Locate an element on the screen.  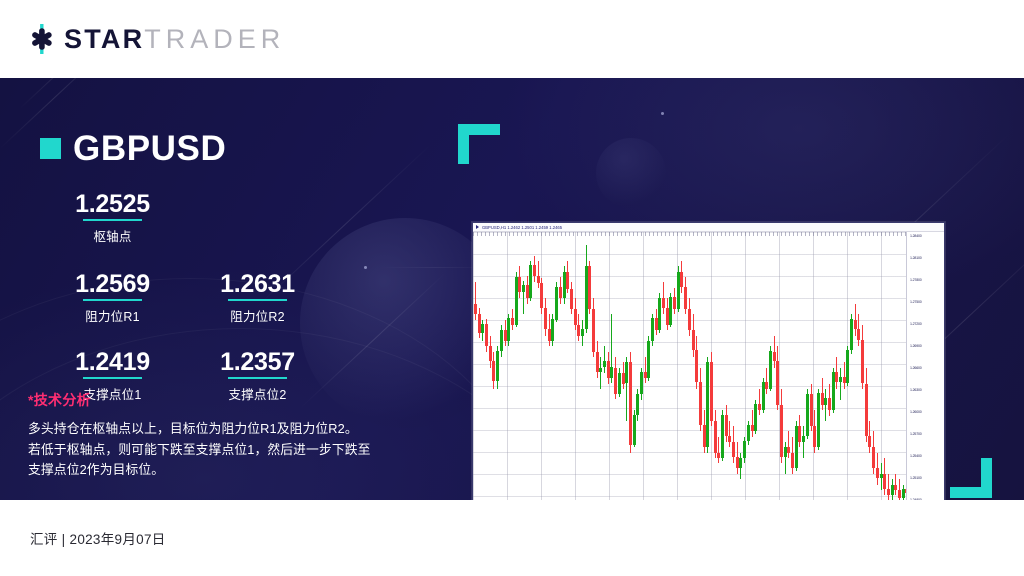
level-s1-value: 1.2419 is located at coordinates (112, 364).